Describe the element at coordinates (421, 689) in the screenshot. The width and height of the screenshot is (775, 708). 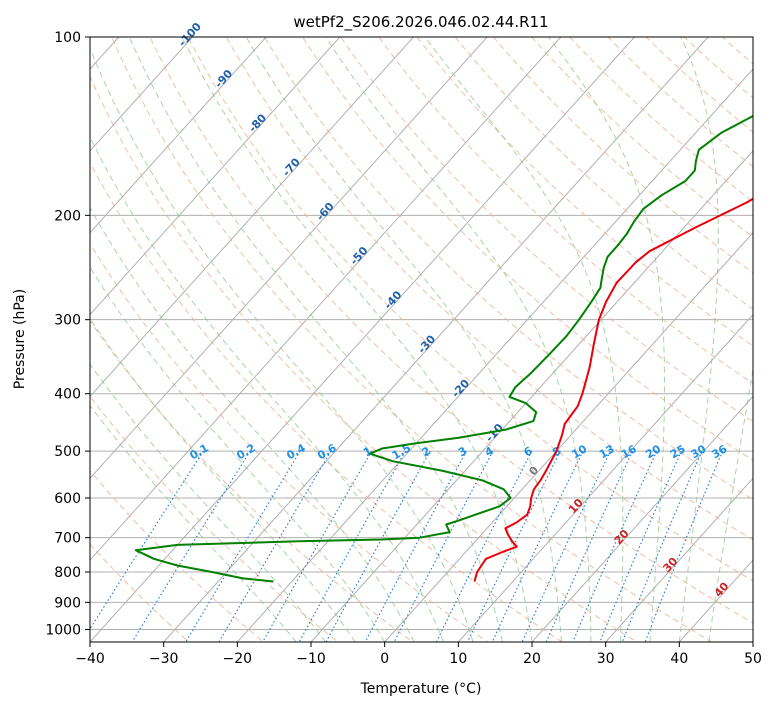
I see `x-axis-label: Temperature (°C)` at that location.